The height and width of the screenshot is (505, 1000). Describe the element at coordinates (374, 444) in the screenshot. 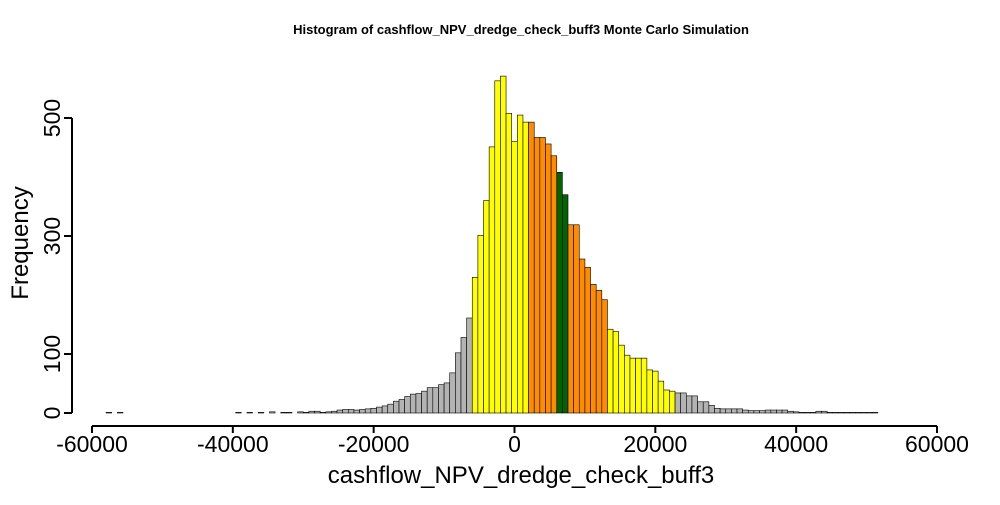

I see `x-tick-label: -20000` at that location.